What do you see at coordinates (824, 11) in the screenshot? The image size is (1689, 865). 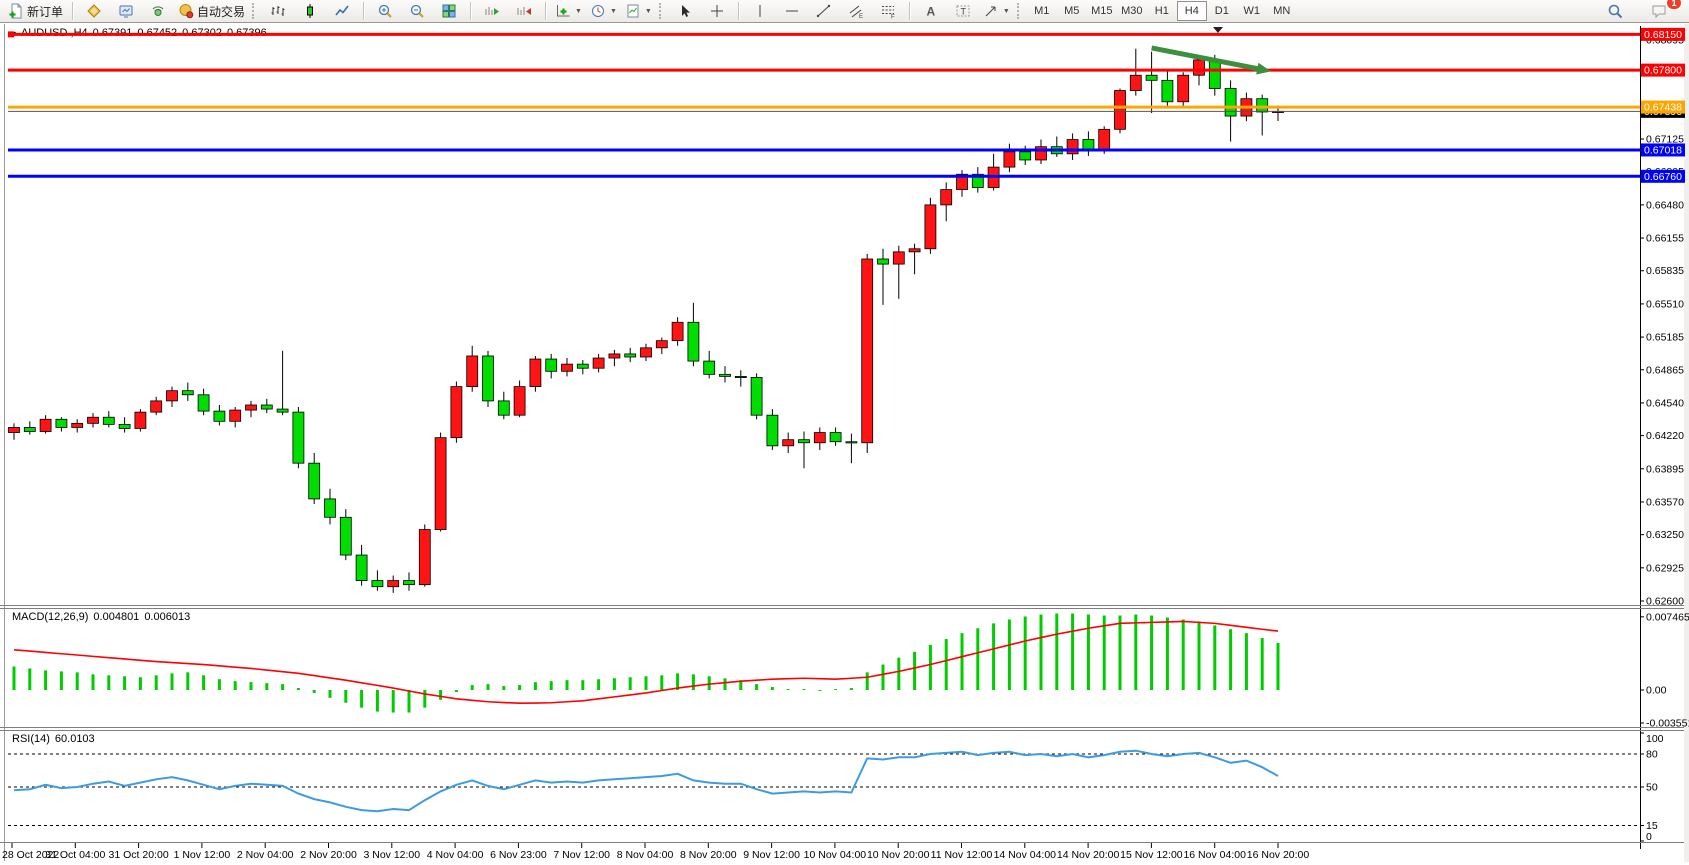 I see `trendline-tool-button` at bounding box center [824, 11].